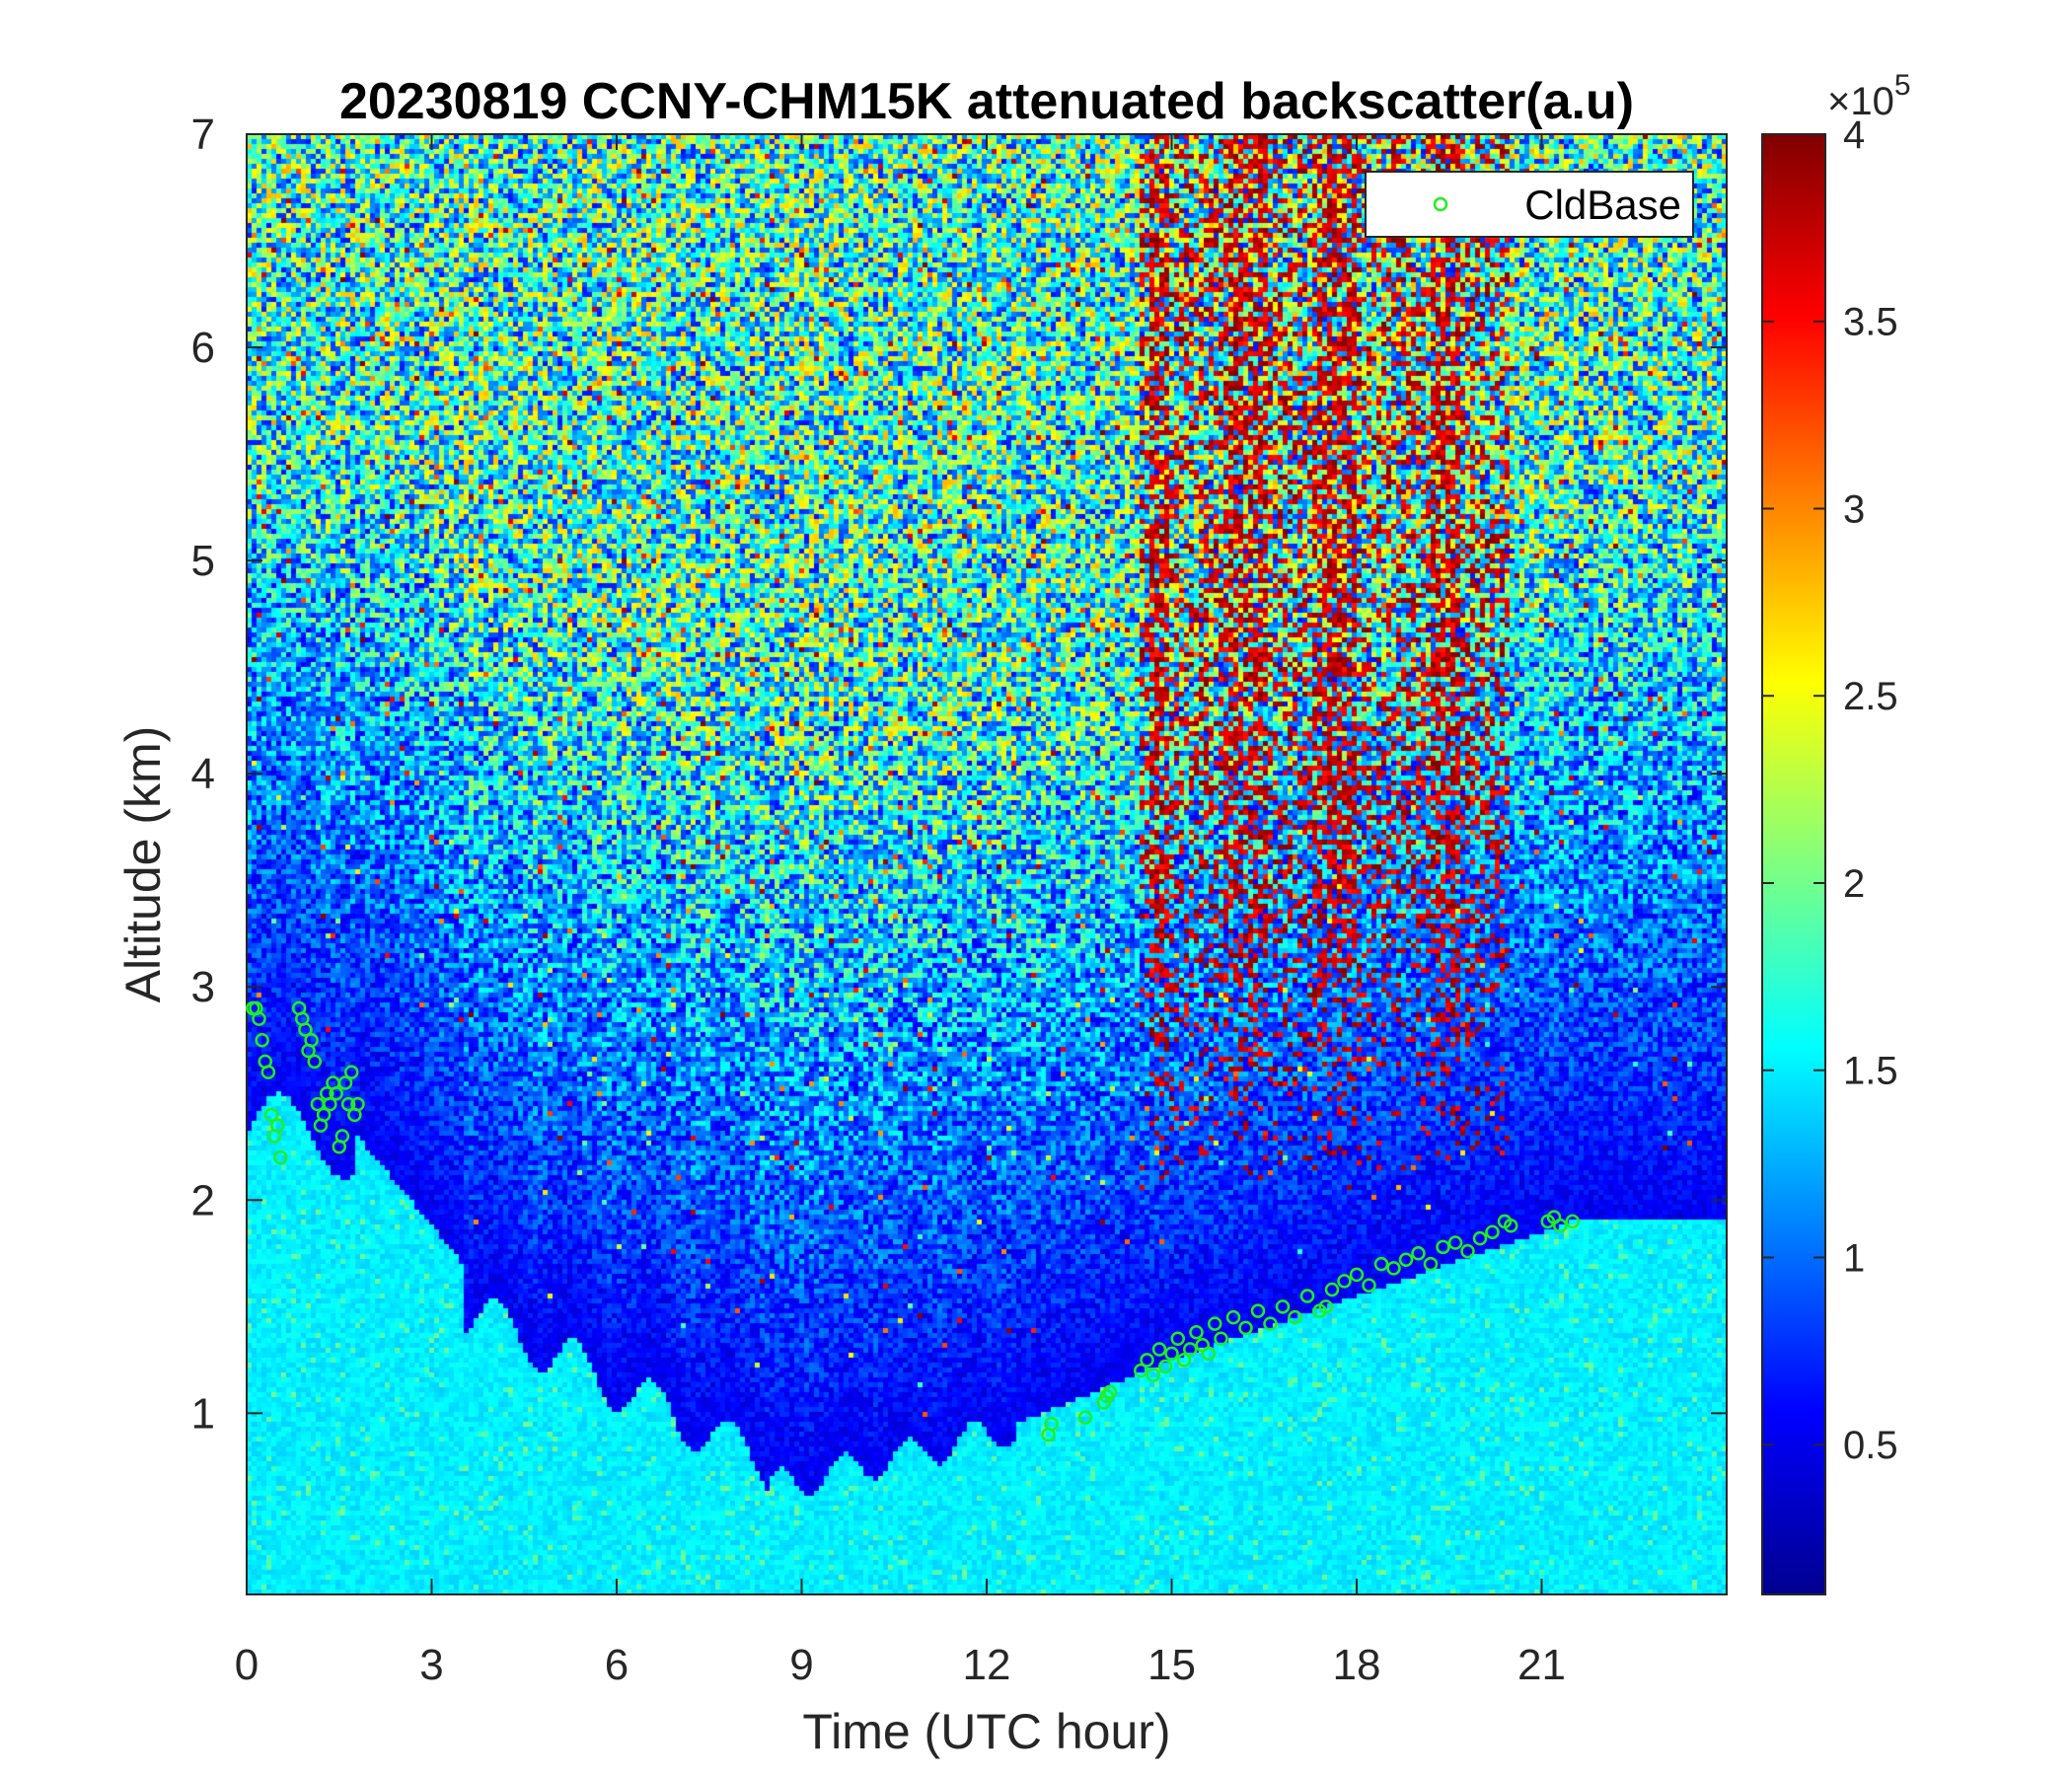 Image resolution: width=2072 pixels, height=1776 pixels. Describe the element at coordinates (617, 1665) in the screenshot. I see `x-tick-label: 6` at that location.